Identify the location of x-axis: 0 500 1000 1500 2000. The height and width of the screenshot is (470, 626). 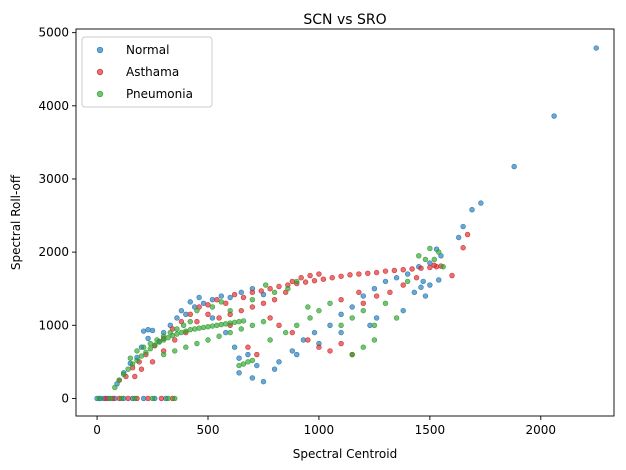
(324, 426).